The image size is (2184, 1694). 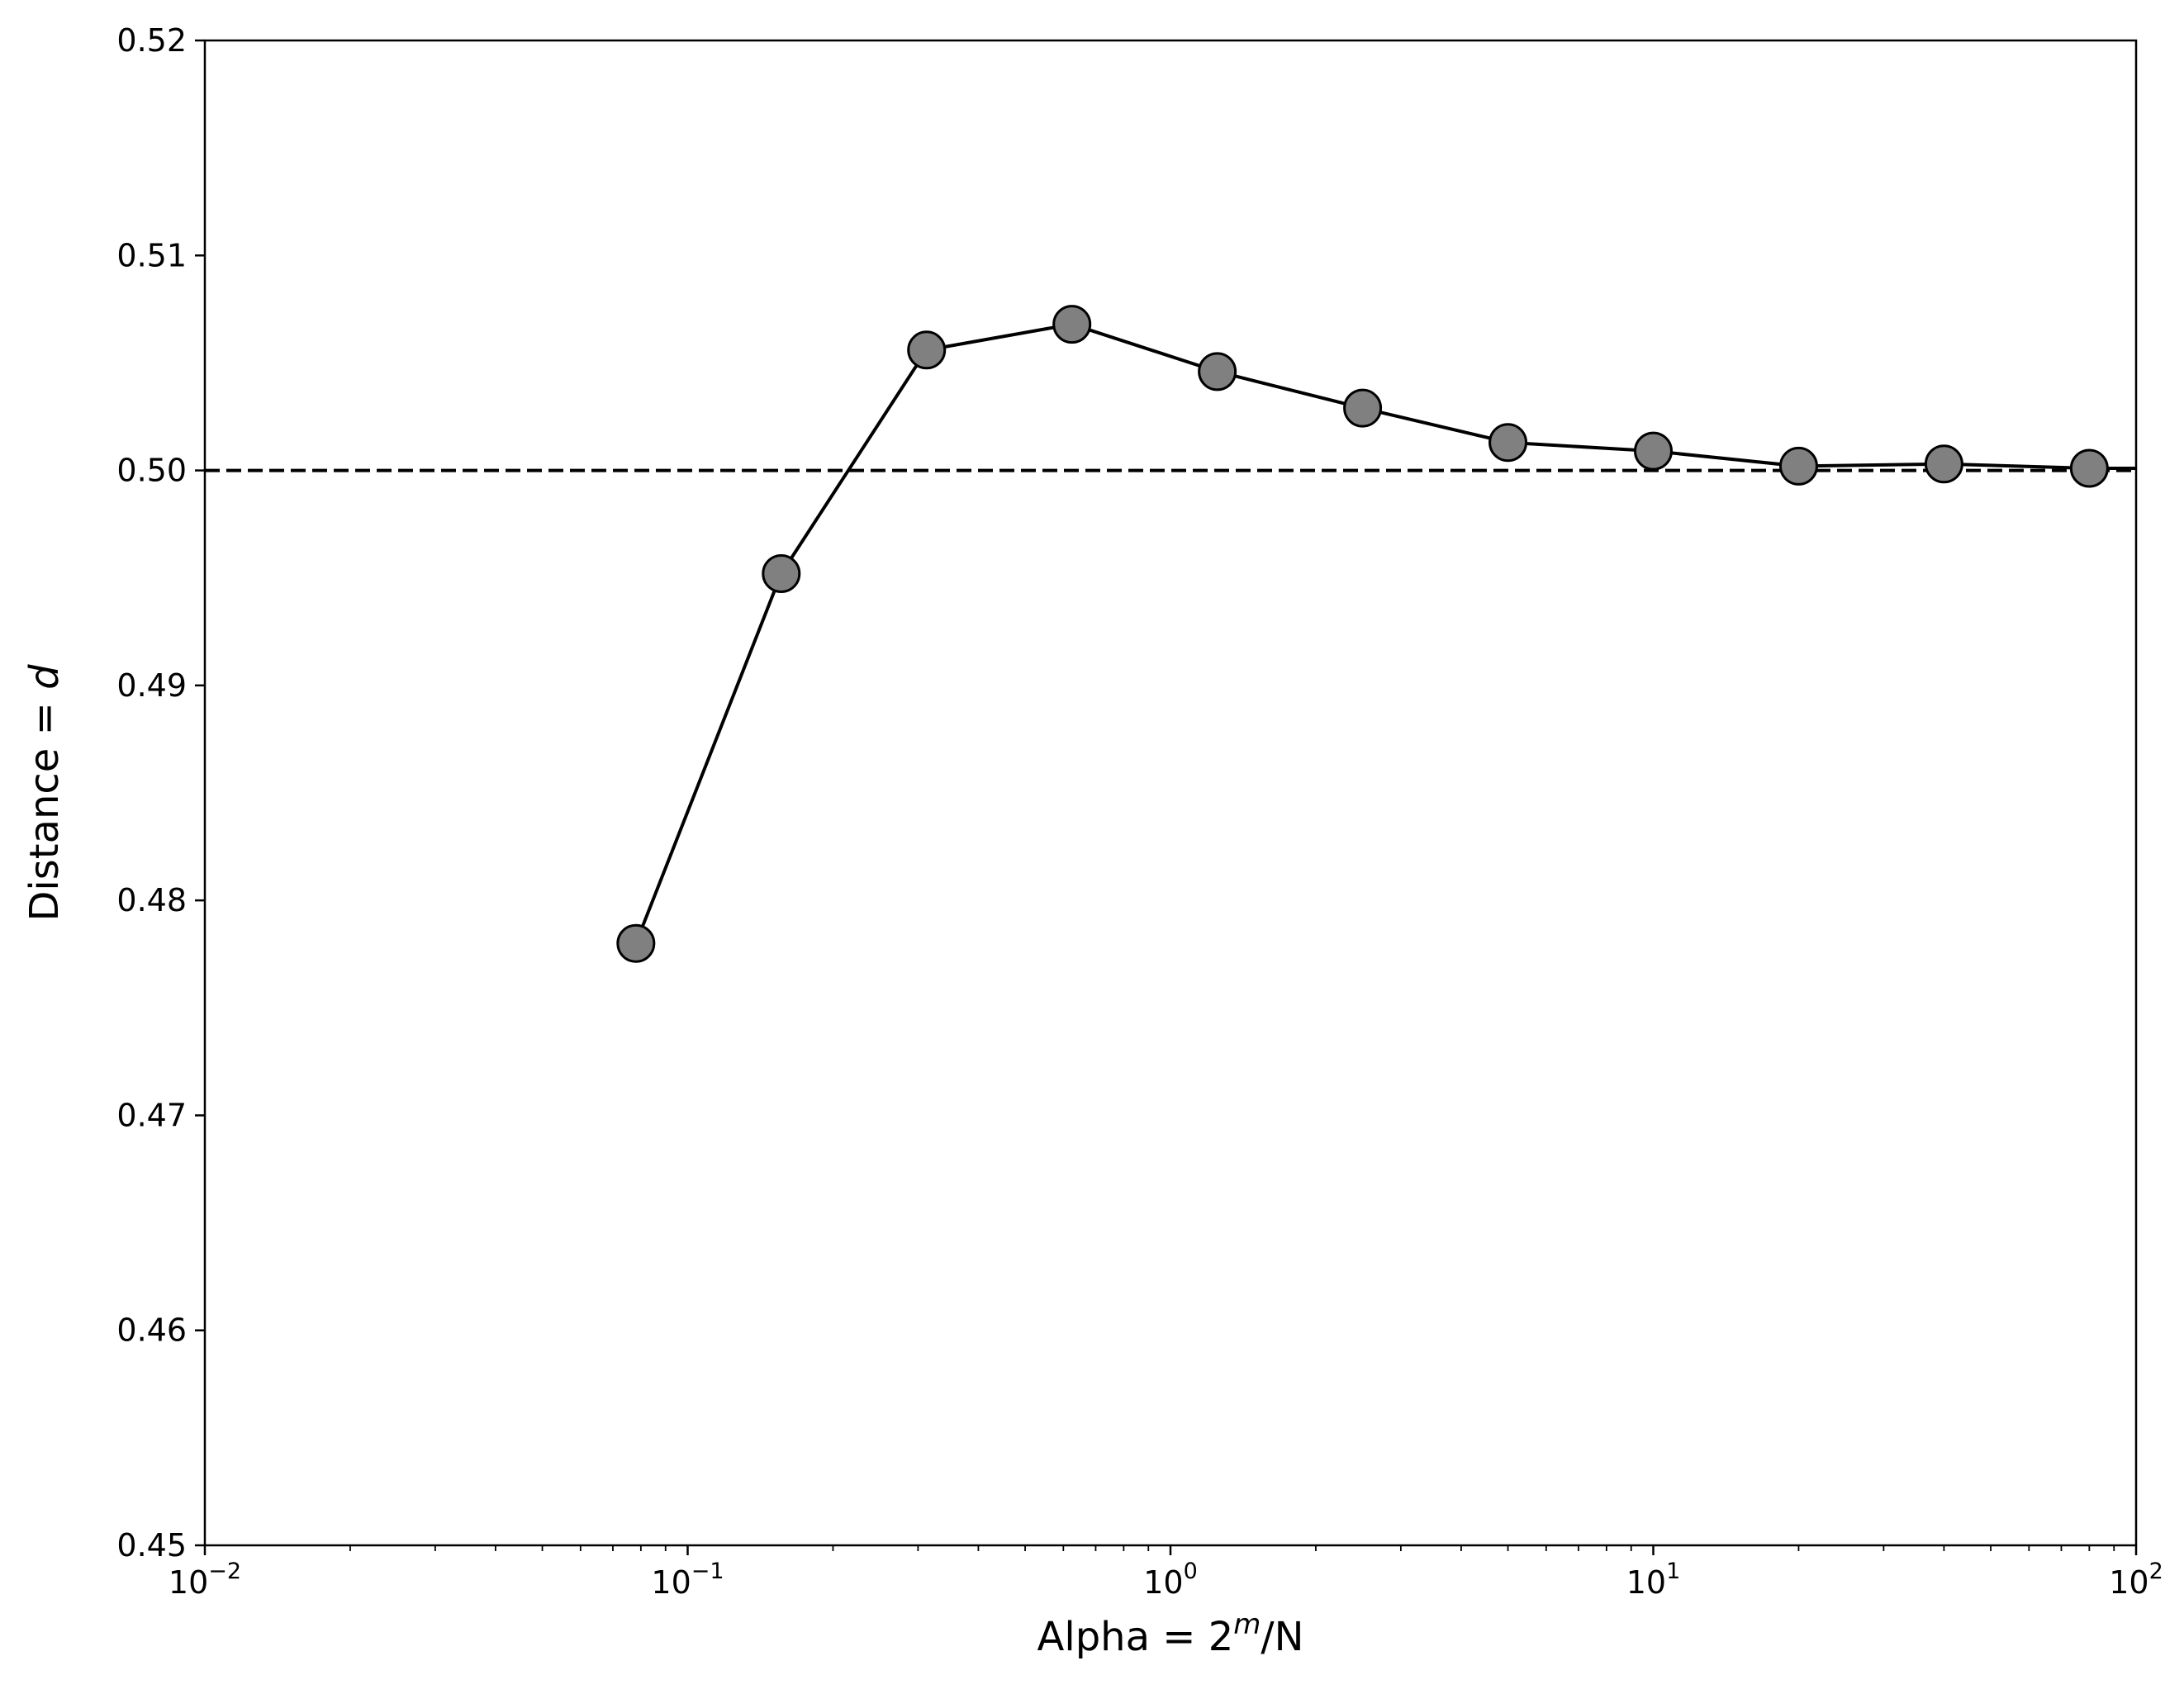 I want to click on y-axis-ticks: 0.45 0.46 0.47 0.48 0.49 0.50 0.51 0.52, so click(x=160, y=793).